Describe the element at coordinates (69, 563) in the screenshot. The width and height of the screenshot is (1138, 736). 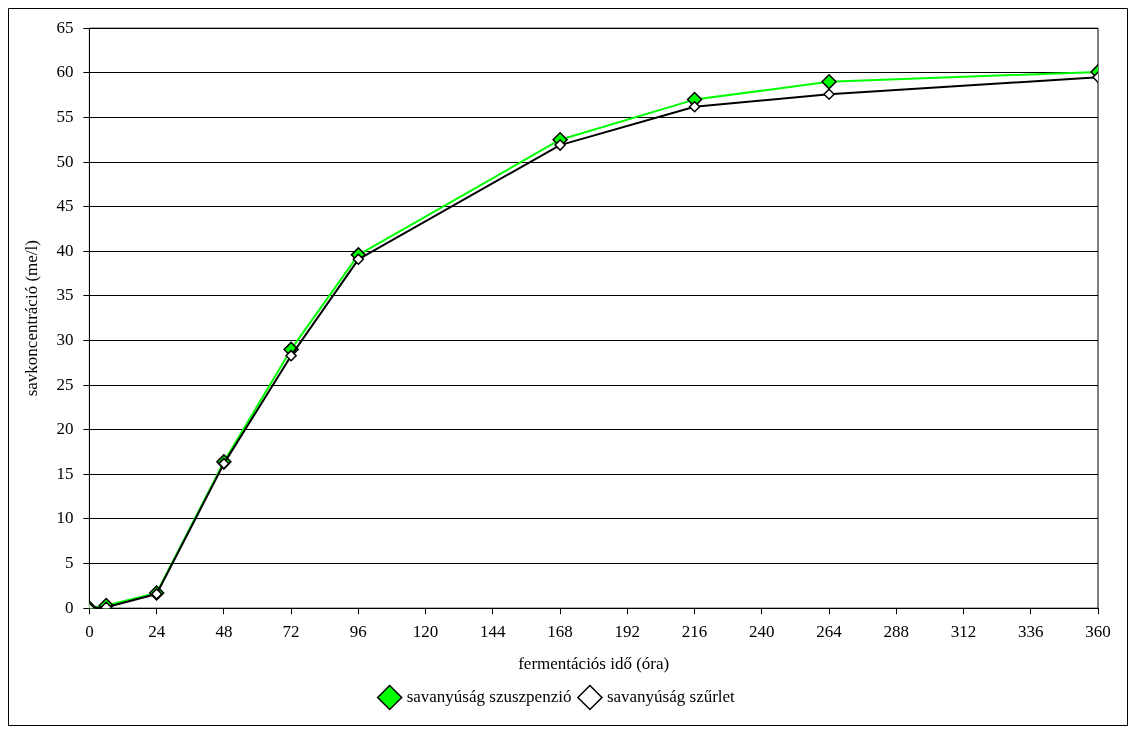
I see `y-tick-label: 5` at that location.